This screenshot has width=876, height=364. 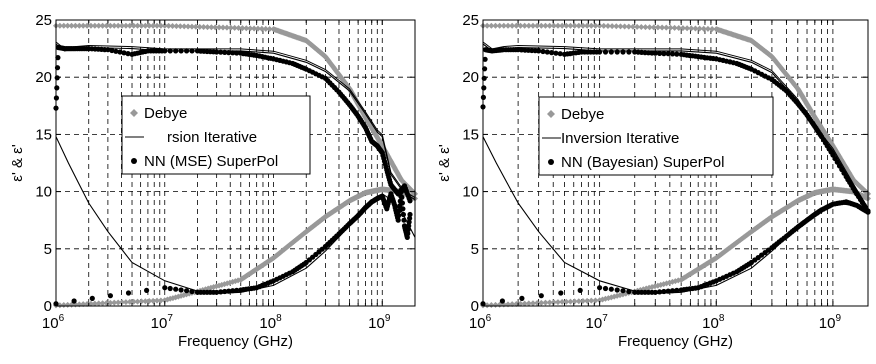 What do you see at coordinates (211, 161) in the screenshot?
I see `legend-label-nn: NN (MSE) SuperPol` at bounding box center [211, 161].